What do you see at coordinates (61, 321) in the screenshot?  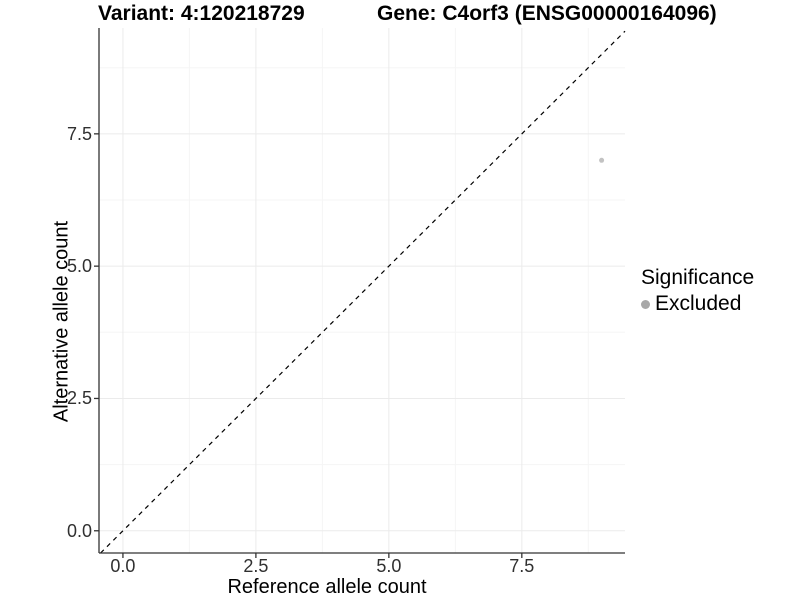 I see `y-axis-title: Alternative allele count` at bounding box center [61, 321].